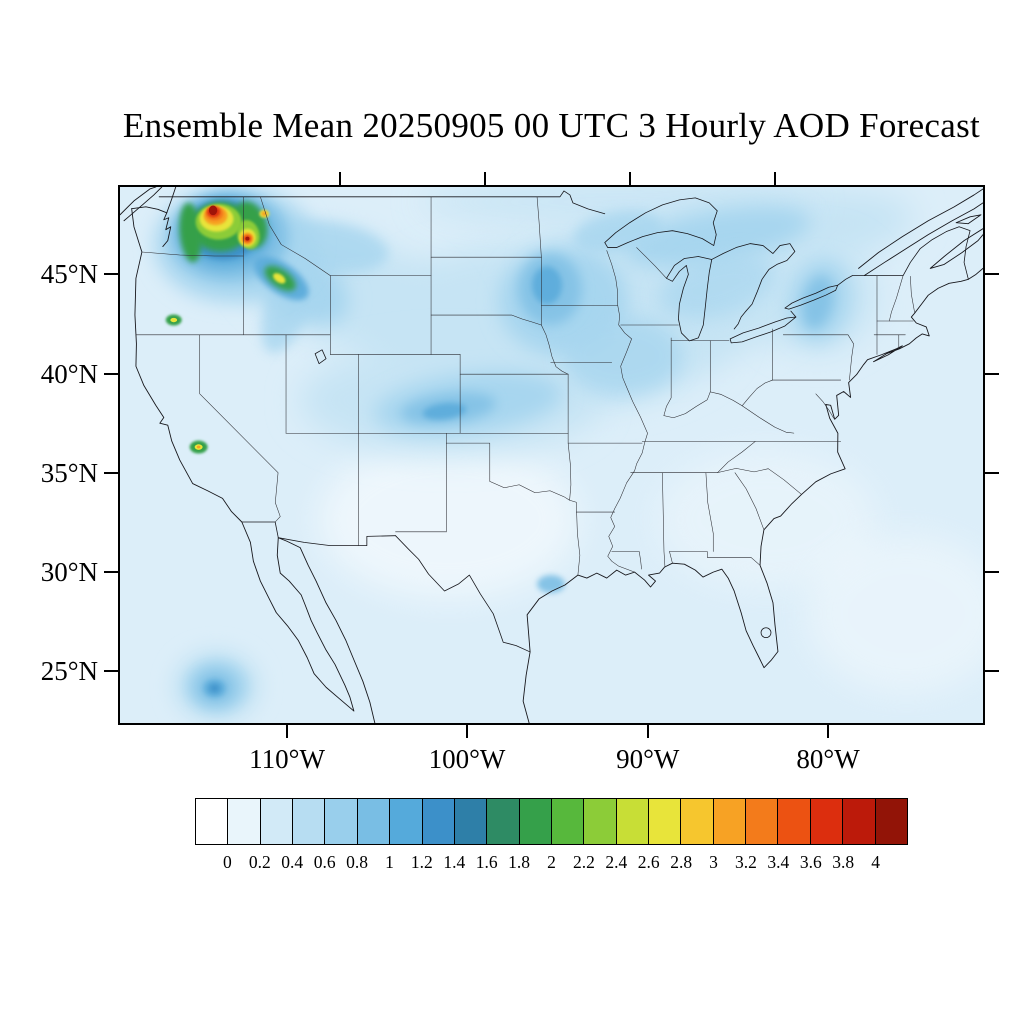 Image resolution: width=1024 pixels, height=1024 pixels. I want to click on baja-offshore-blob, so click(216, 685).